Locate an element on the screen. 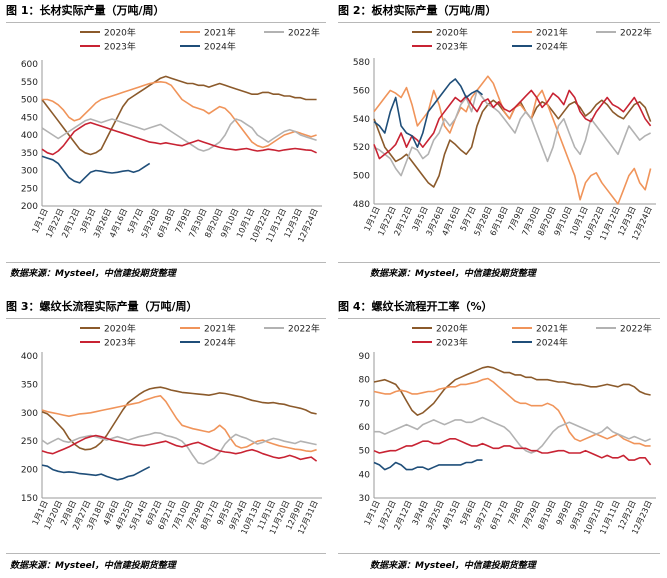 This screenshot has width=667, height=578. y-tick-label: 30 is located at coordinates (365, 499).